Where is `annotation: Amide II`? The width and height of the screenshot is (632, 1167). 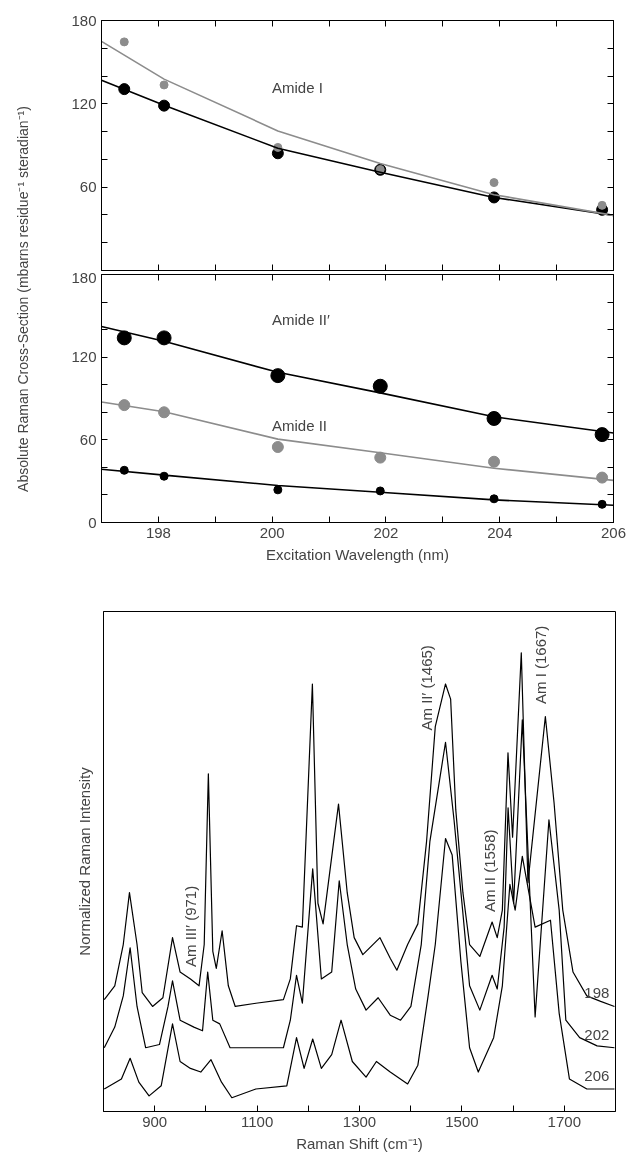
annotation: Amide II is located at coordinates (300, 426).